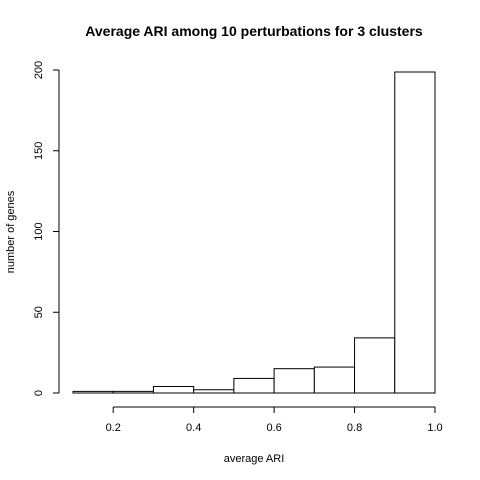  Describe the element at coordinates (11, 231) in the screenshot. I see `y-axis-label: number of genes` at that location.